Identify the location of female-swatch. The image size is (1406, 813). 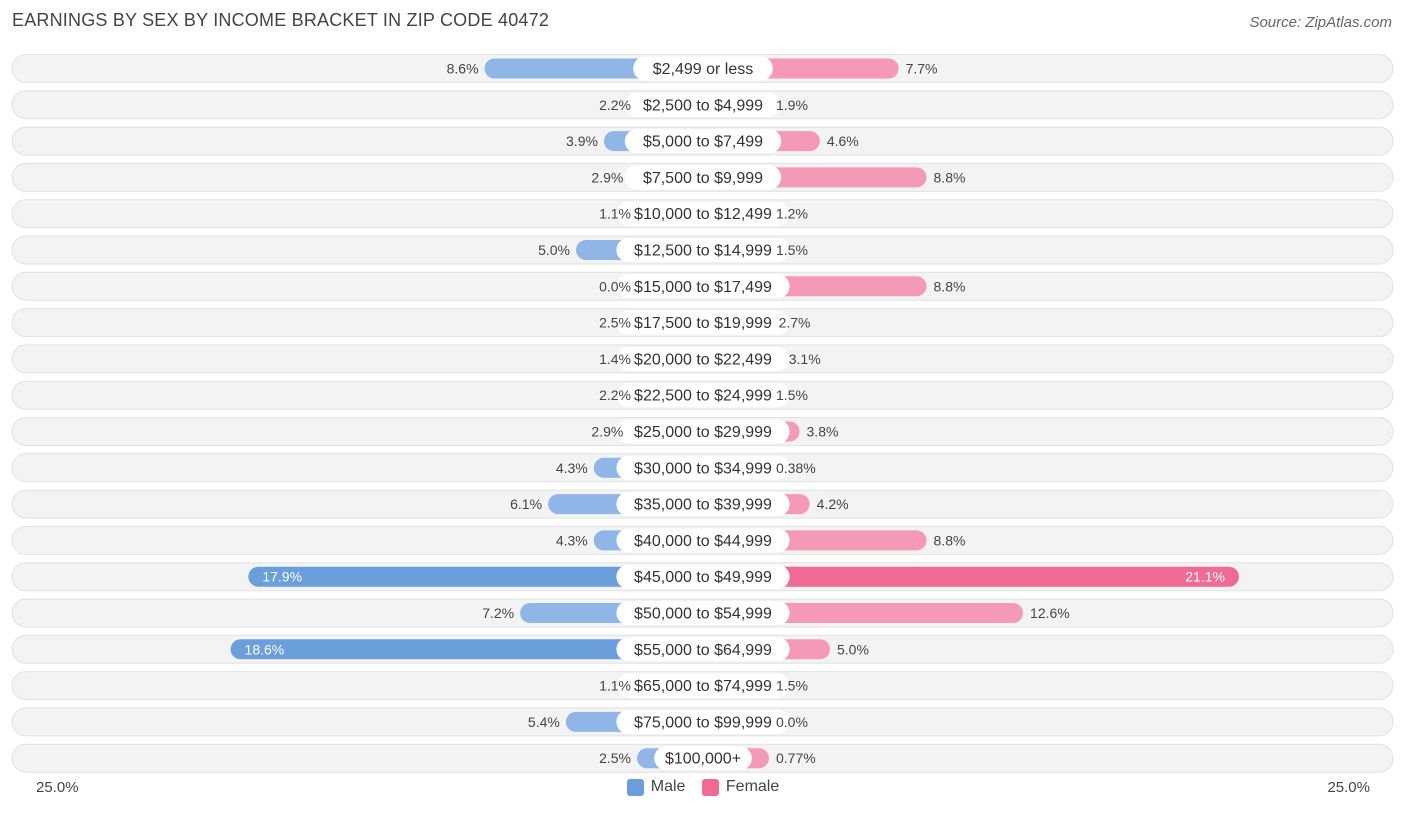
(710, 787).